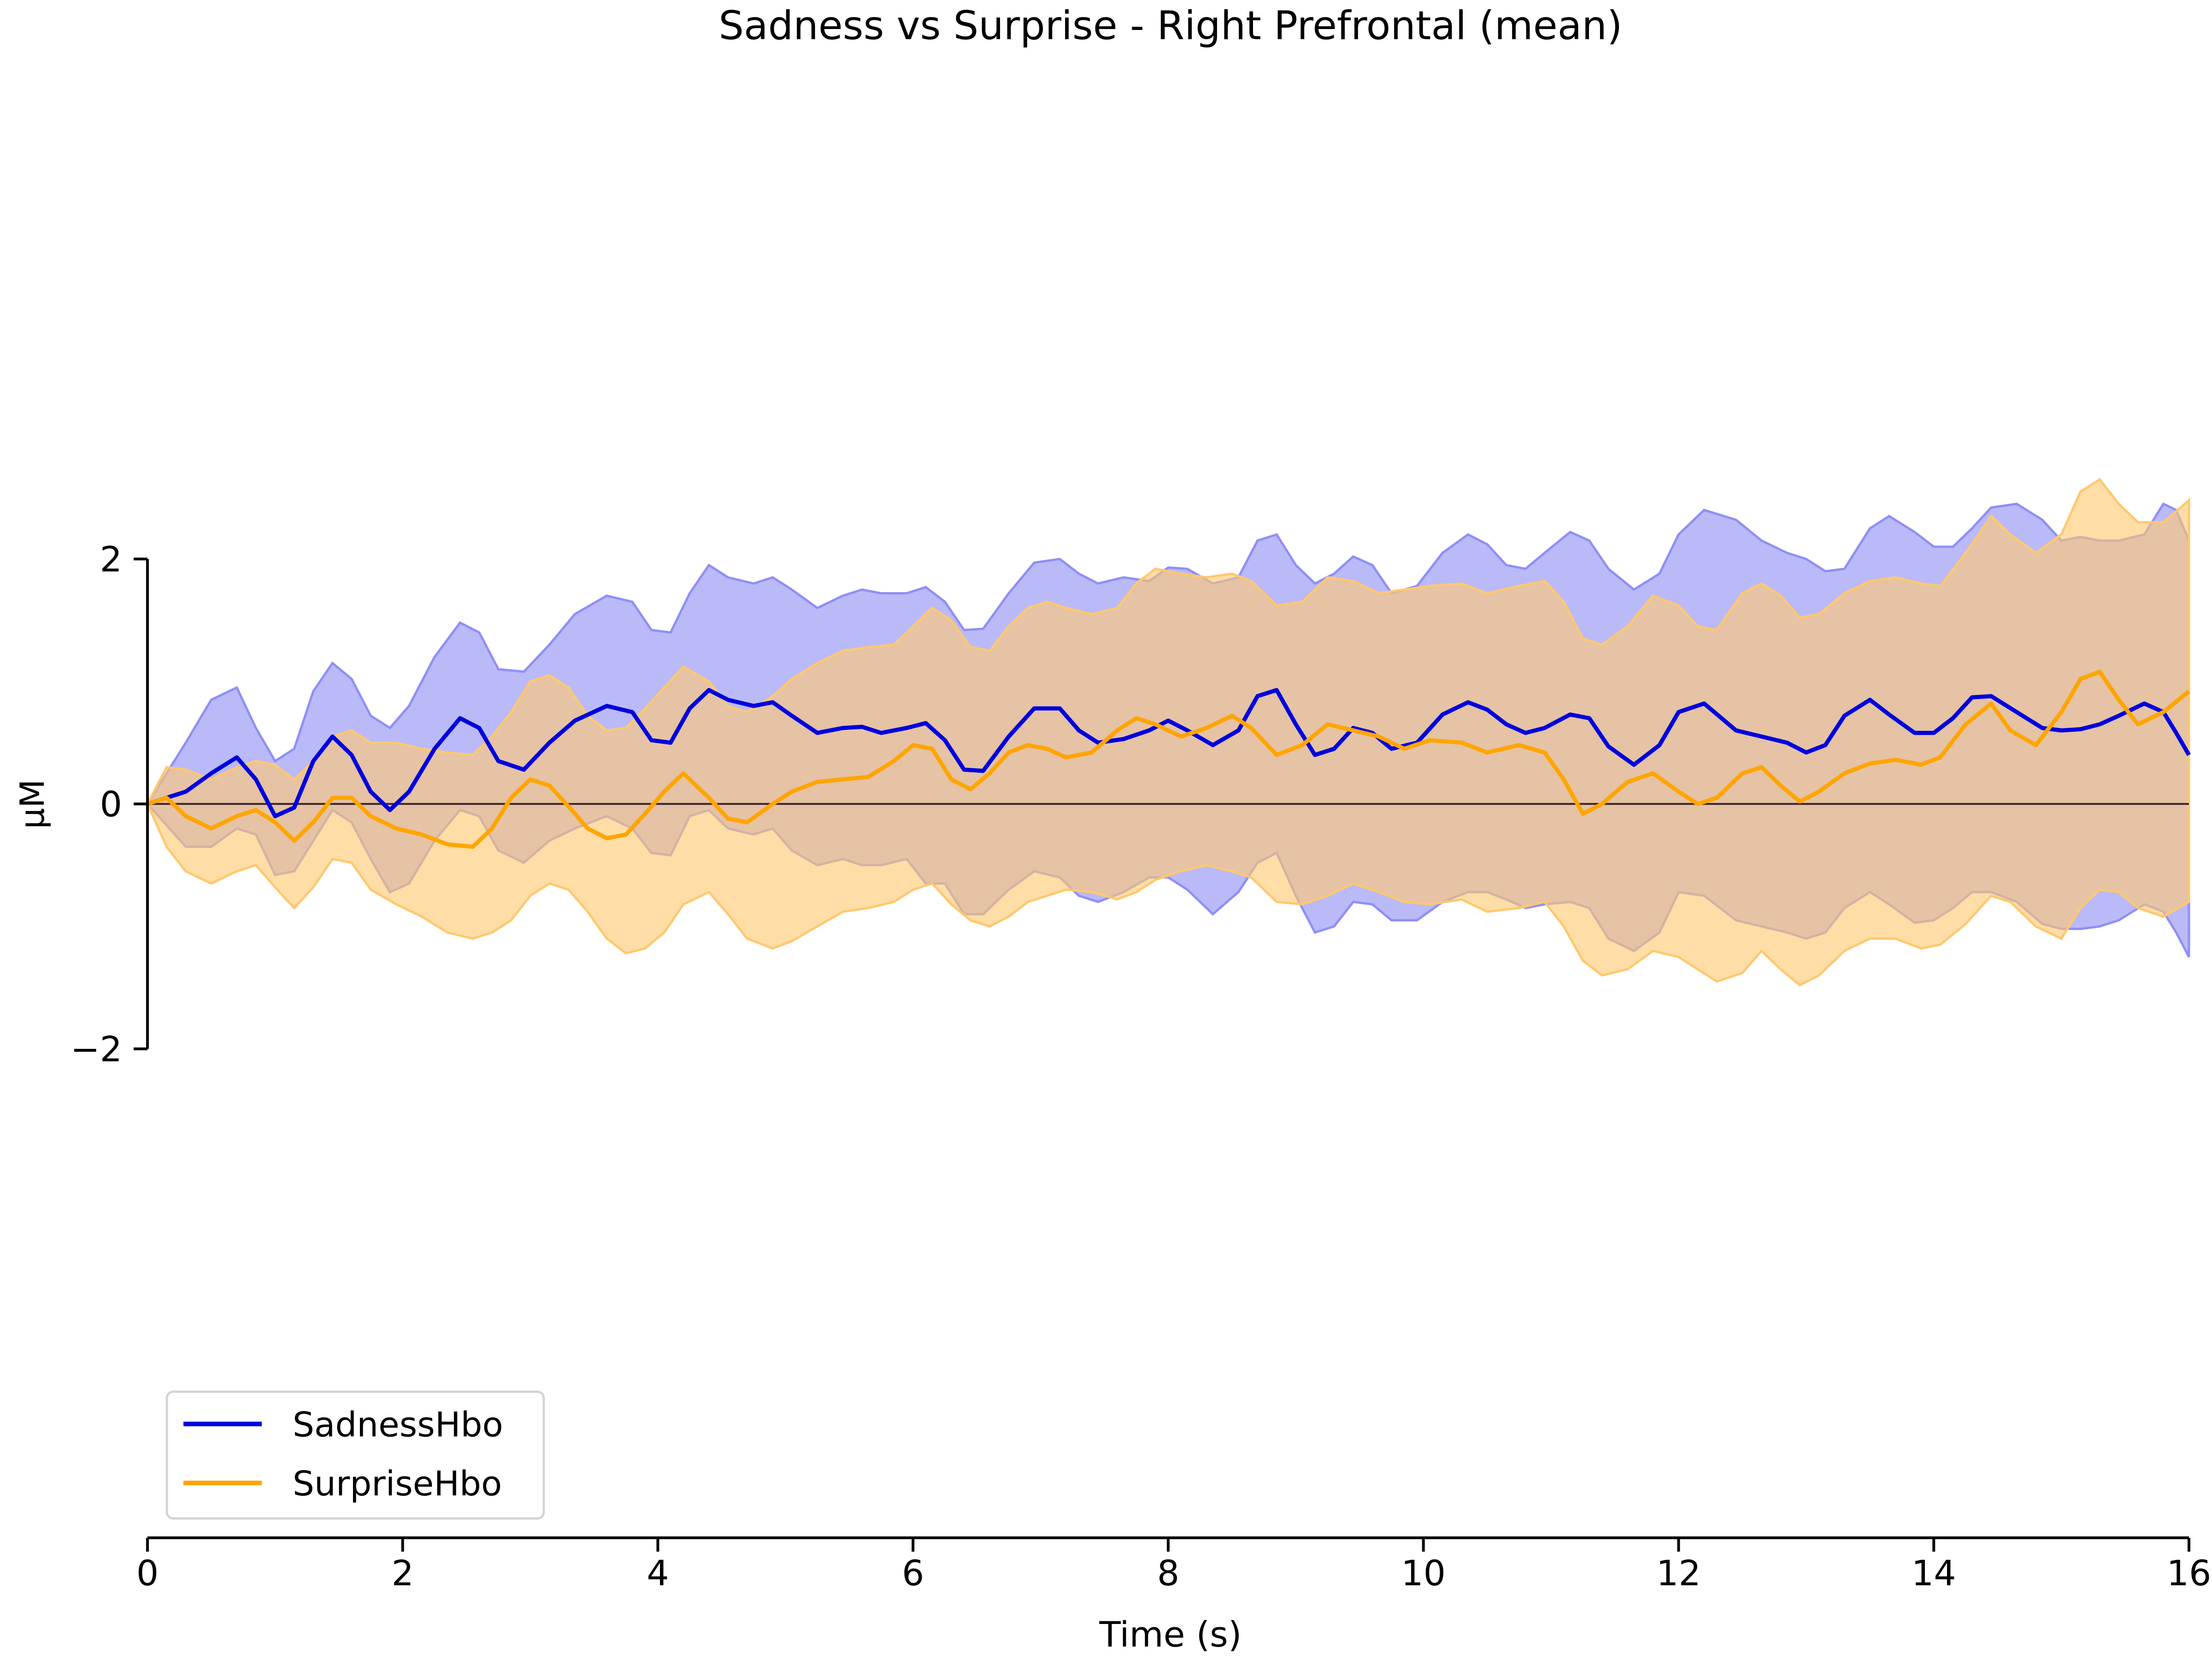  What do you see at coordinates (32, 804) in the screenshot?
I see `y-axis-label: µM` at bounding box center [32, 804].